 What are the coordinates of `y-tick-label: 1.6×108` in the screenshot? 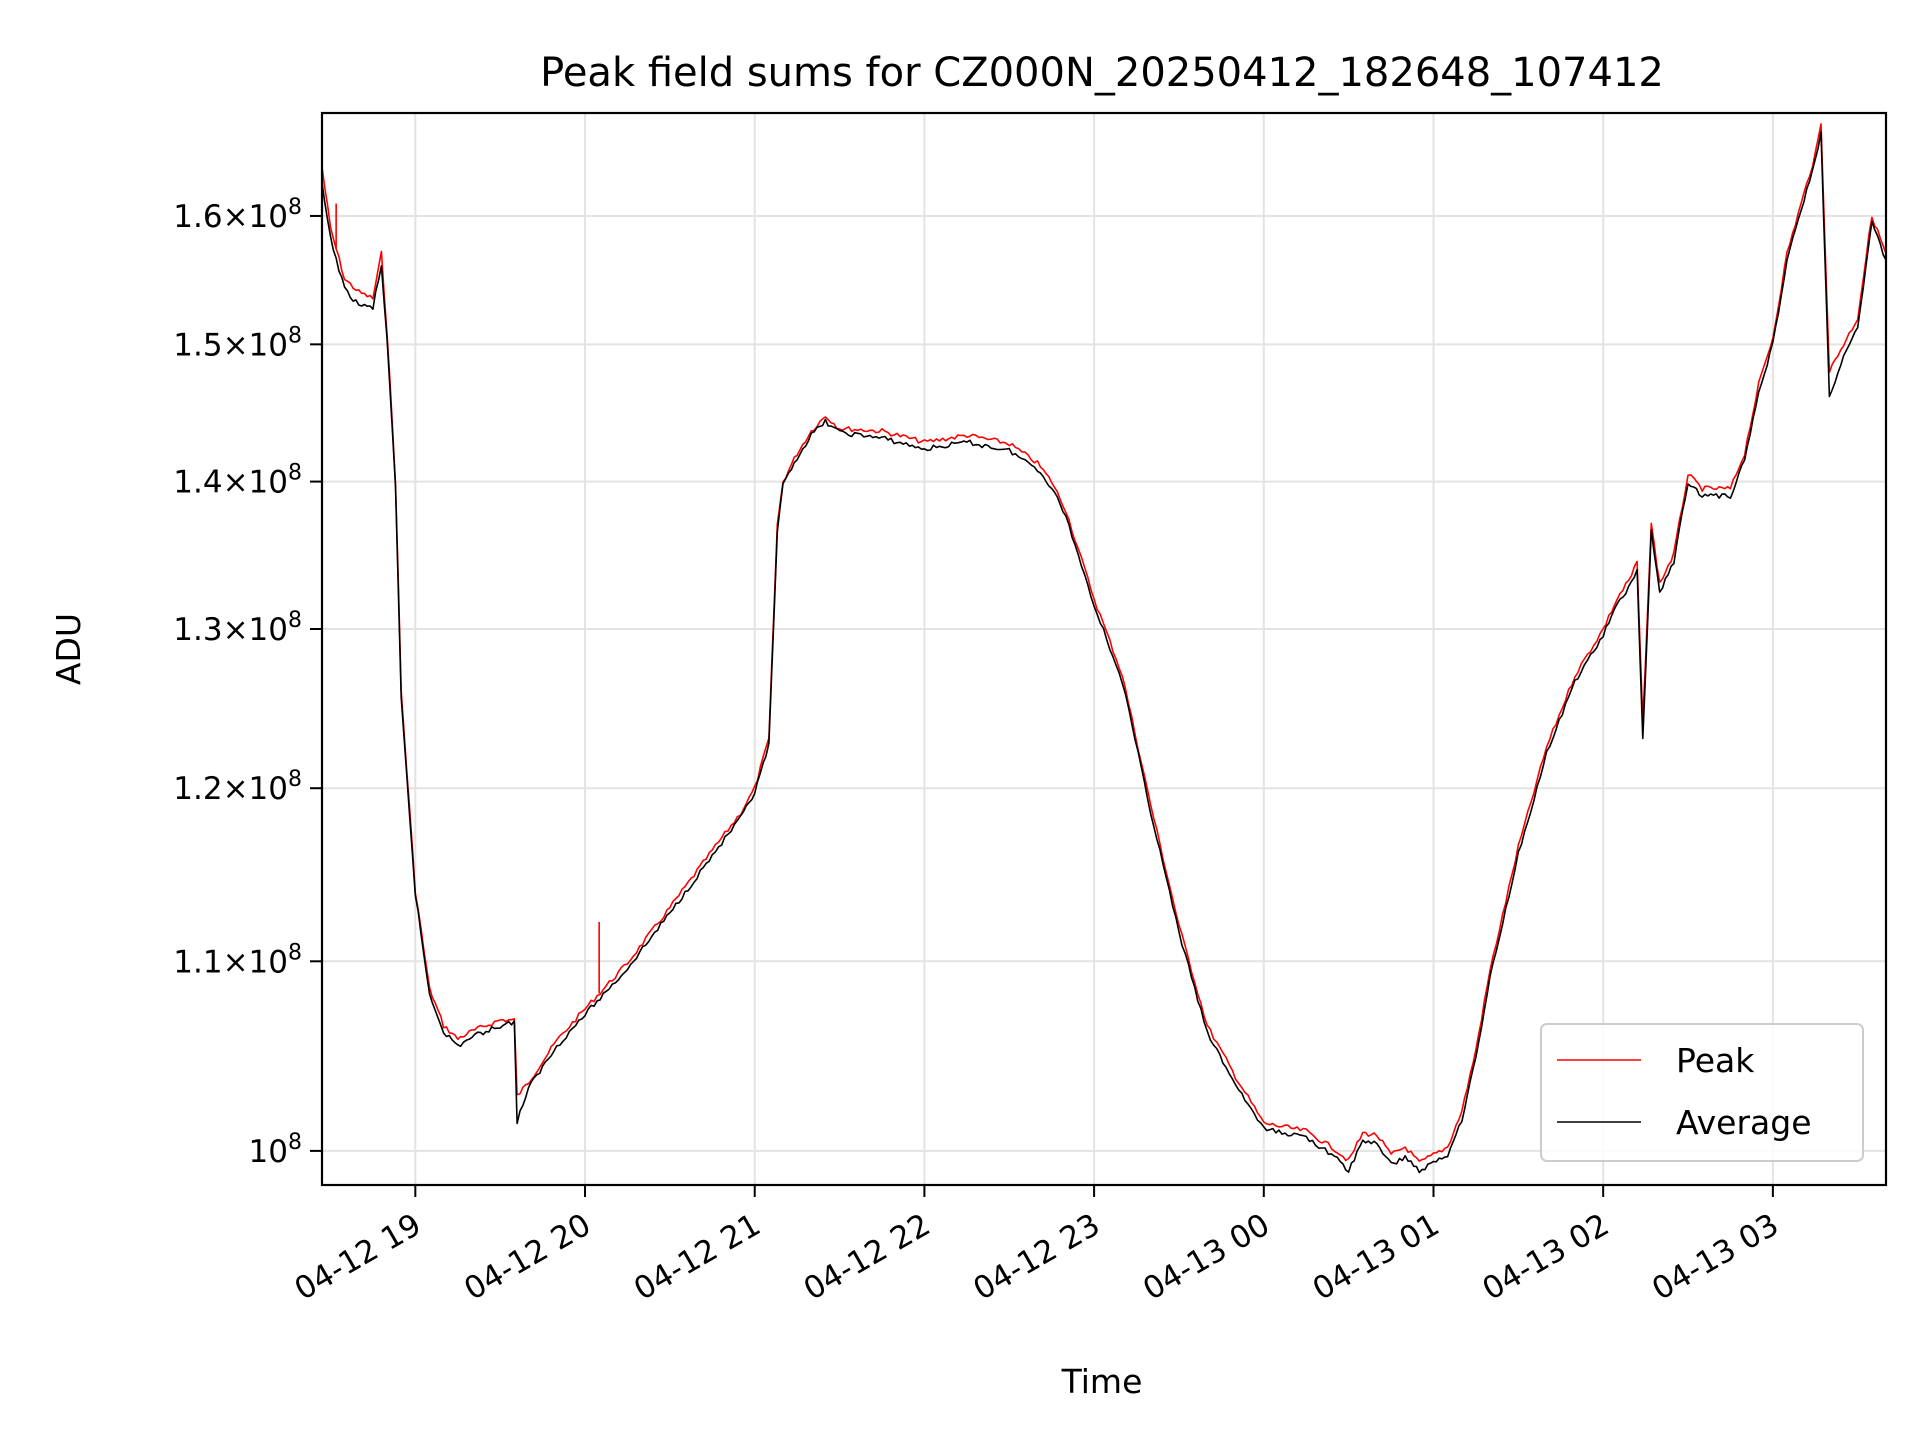 It's located at (237, 215).